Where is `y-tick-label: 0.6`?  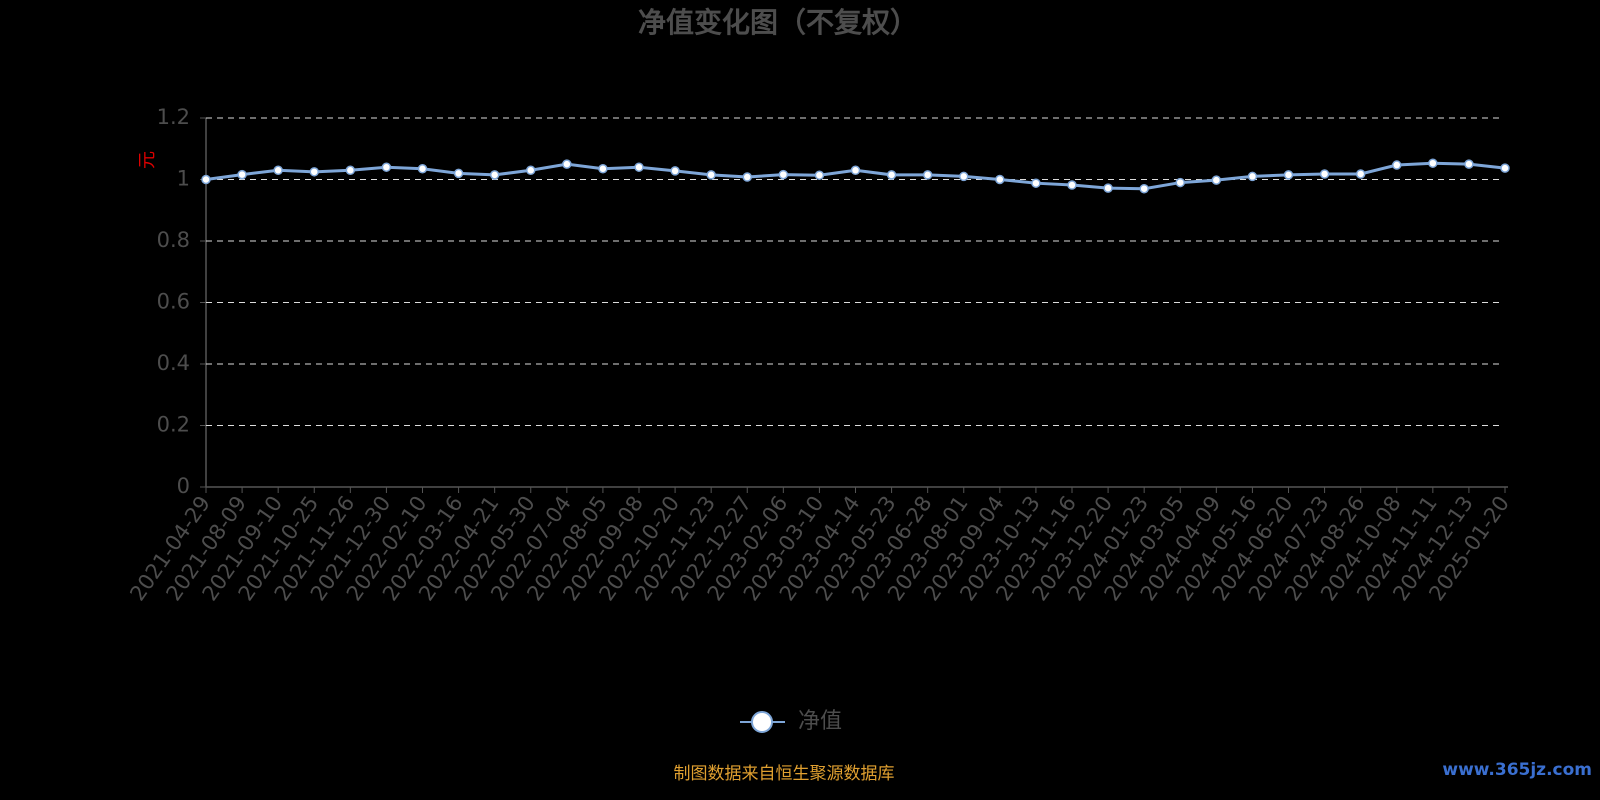
y-tick-label: 0.6 is located at coordinates (173, 302).